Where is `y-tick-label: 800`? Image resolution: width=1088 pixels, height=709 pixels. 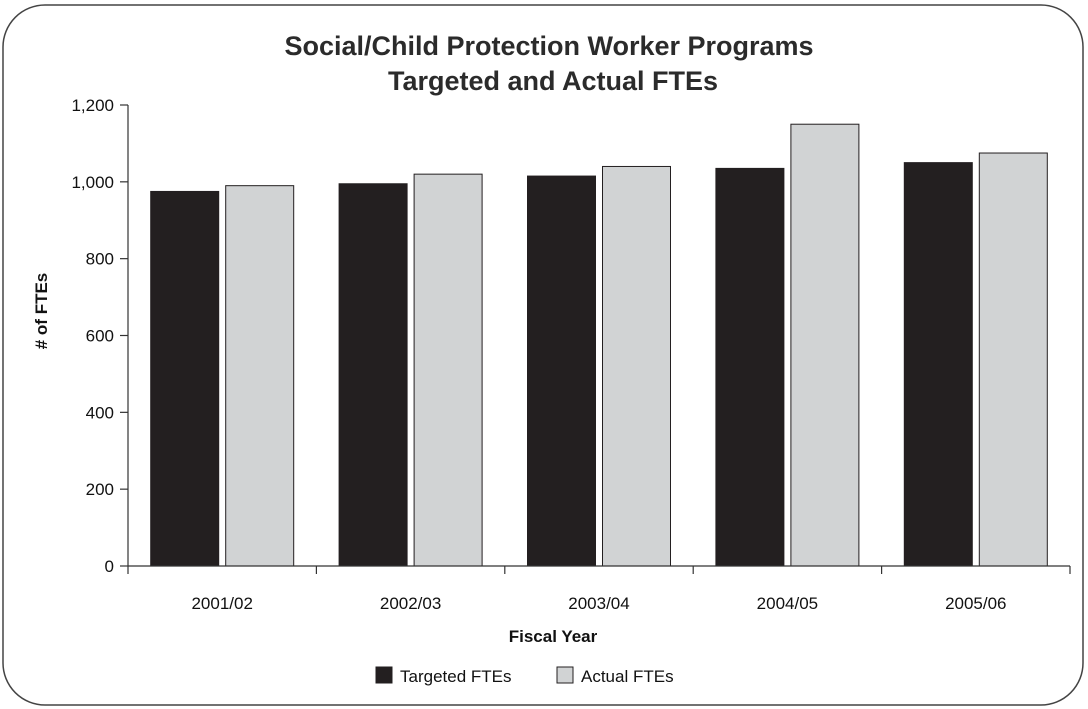
y-tick-label: 800 is located at coordinates (100, 259).